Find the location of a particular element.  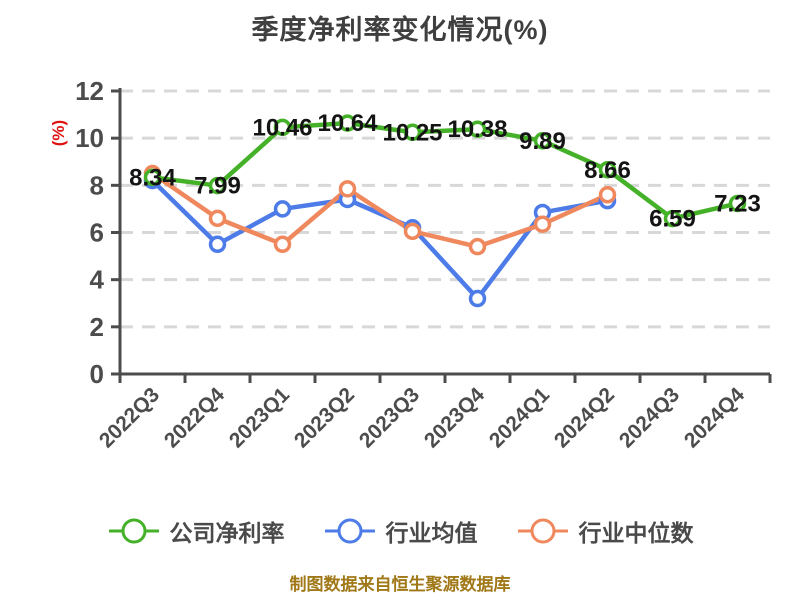

chart-title: 季度净利率变化情况(%) is located at coordinates (400, 30).